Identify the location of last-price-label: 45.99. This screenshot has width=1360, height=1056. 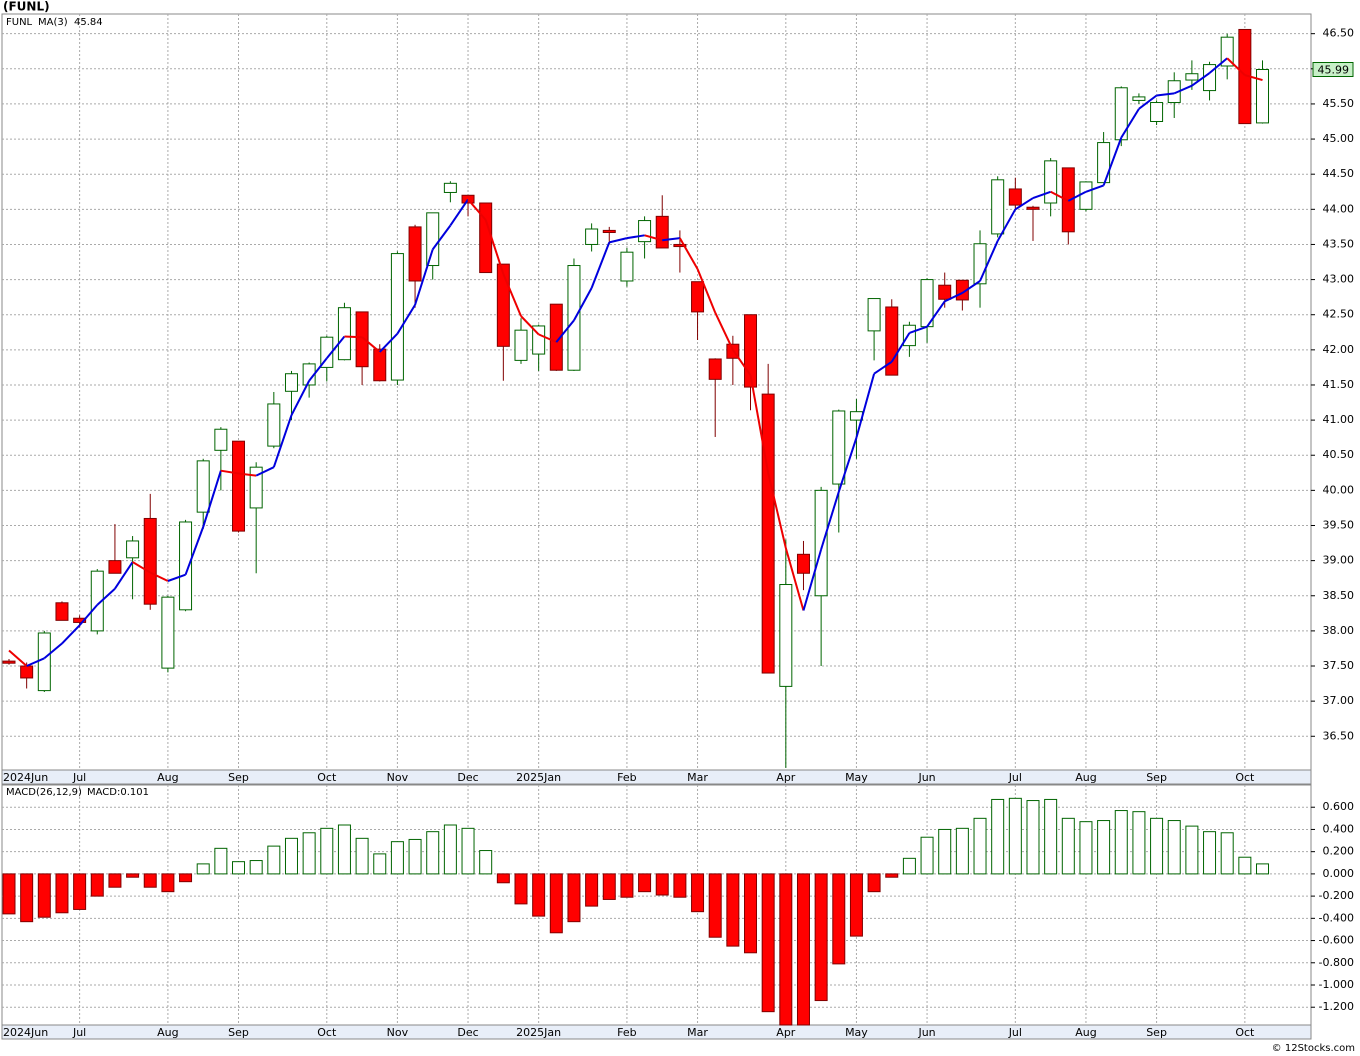
(1334, 70).